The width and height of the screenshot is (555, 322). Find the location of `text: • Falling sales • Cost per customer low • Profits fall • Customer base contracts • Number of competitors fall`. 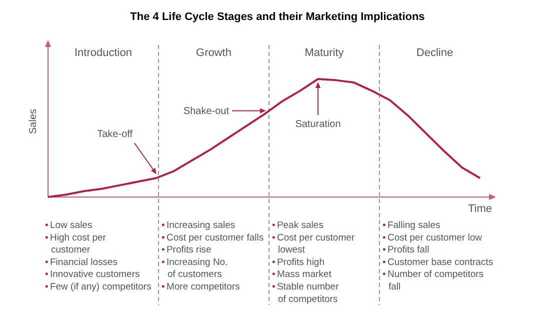

text: • Falling sales • Cost per customer low • Profits fall • Customer base contracts • Number of competitors fall is located at coordinates (438, 256).